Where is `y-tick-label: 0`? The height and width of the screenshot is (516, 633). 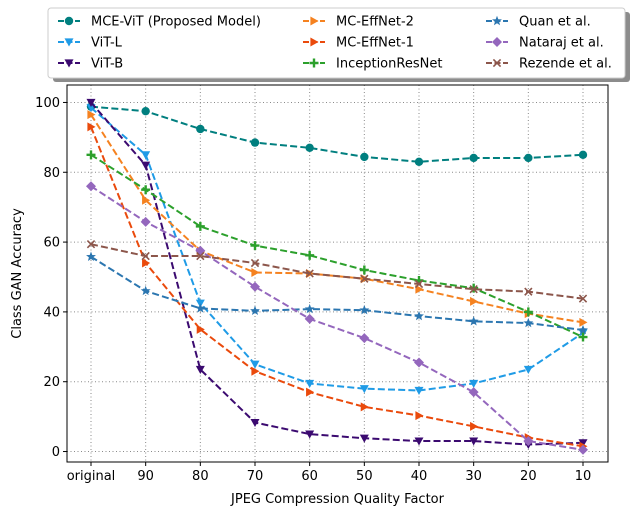
y-tick-label: 0 is located at coordinates (56, 452).